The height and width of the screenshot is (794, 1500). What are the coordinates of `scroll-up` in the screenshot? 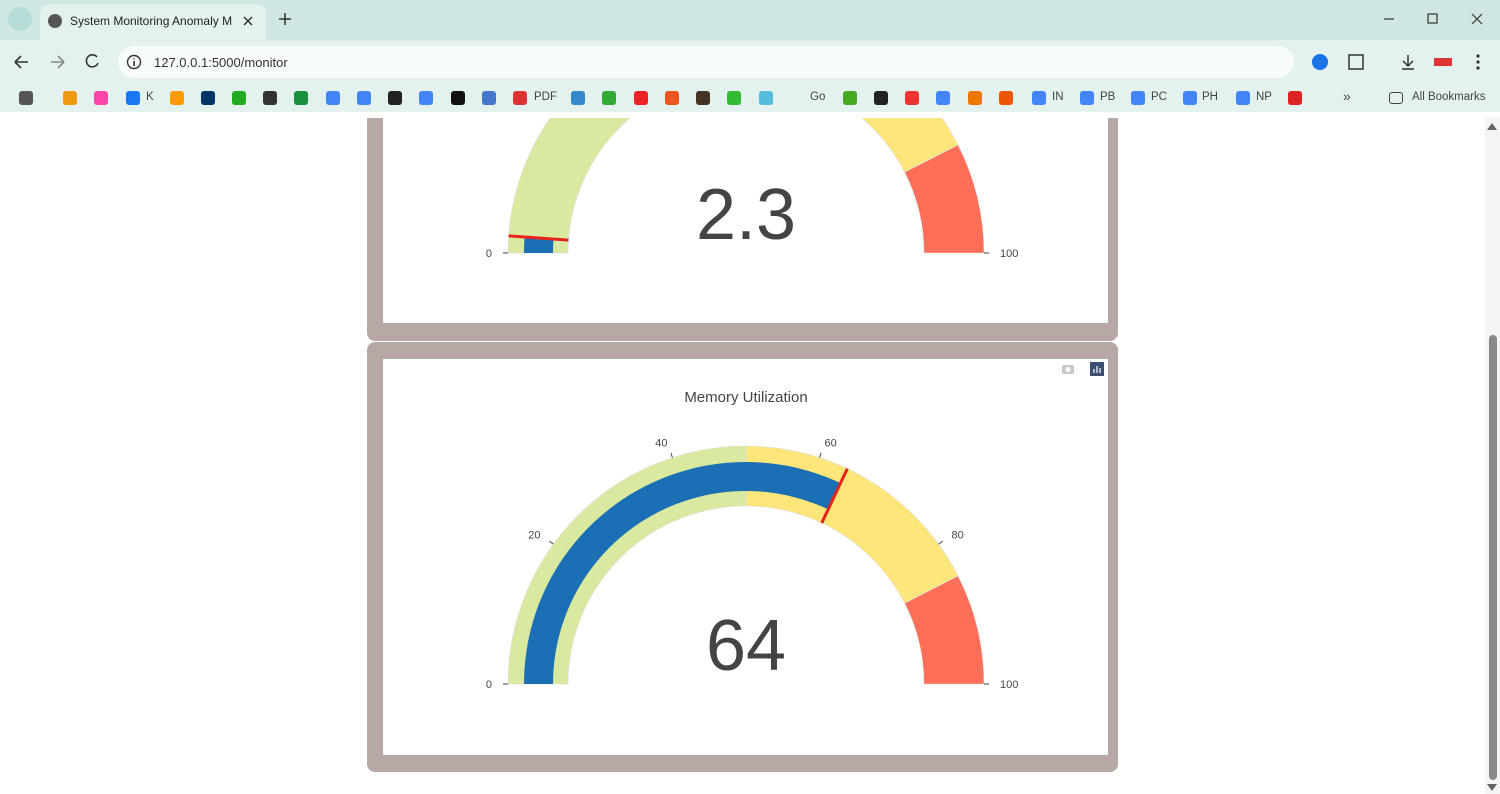 It's located at (1492, 126).